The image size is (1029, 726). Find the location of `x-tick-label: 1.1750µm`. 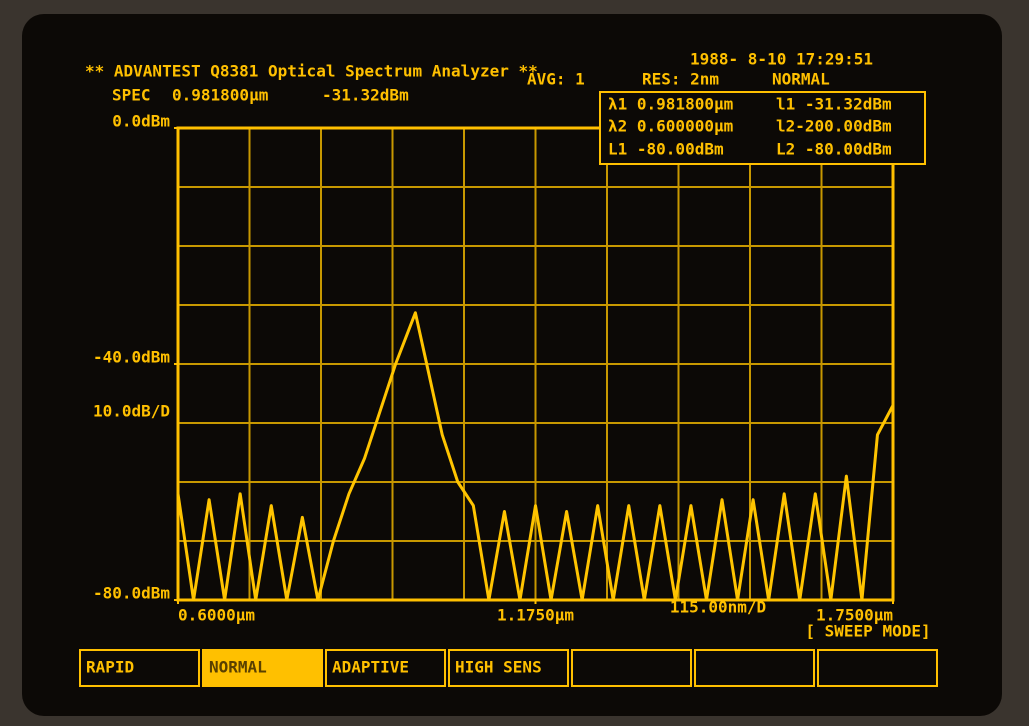

x-tick-label: 1.1750µm is located at coordinates (535, 615).